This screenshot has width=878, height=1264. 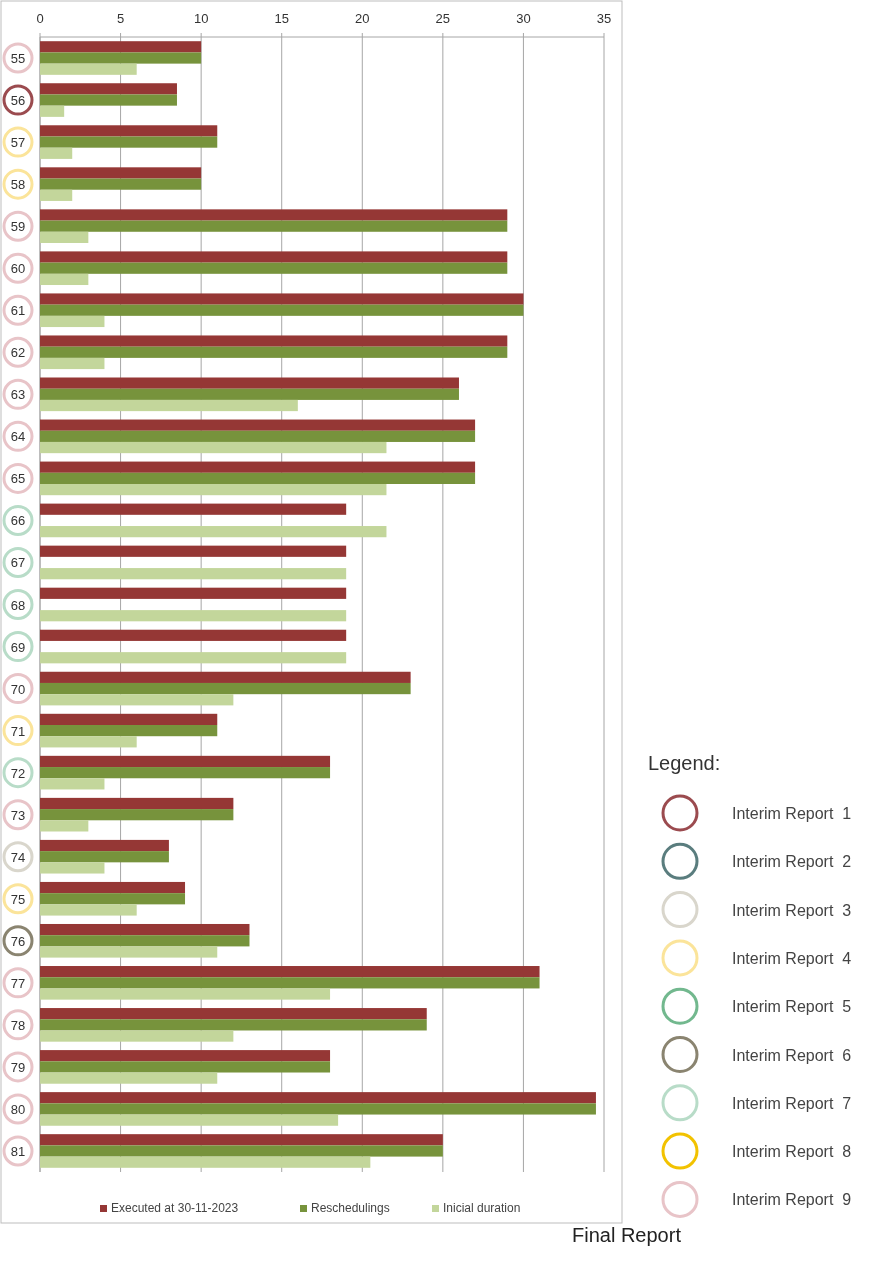 I want to click on x-tick-label: 25, so click(x=443, y=18).